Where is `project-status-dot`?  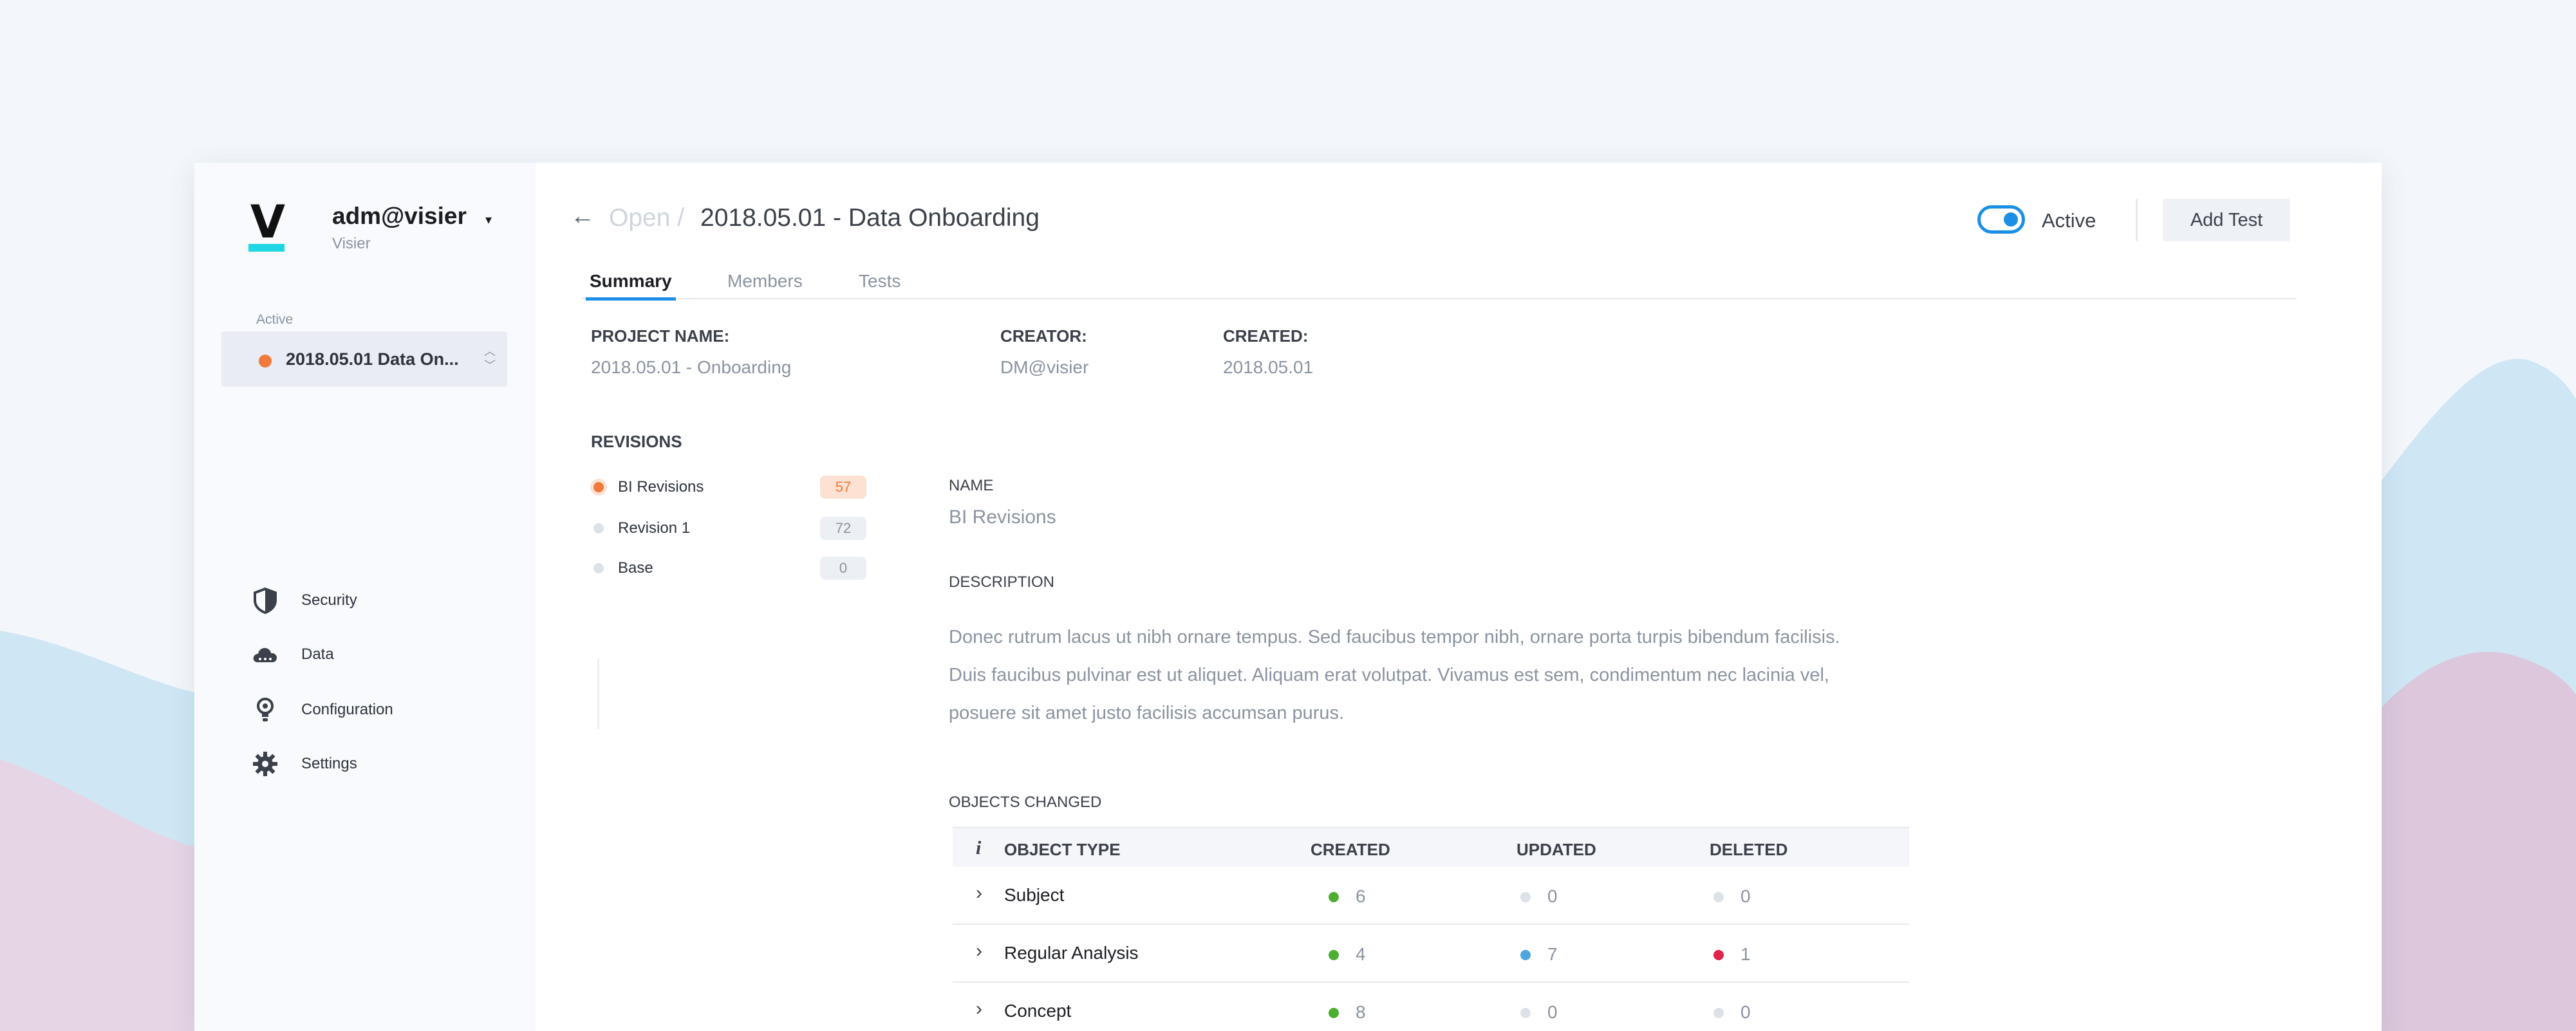
project-status-dot is located at coordinates (265, 361).